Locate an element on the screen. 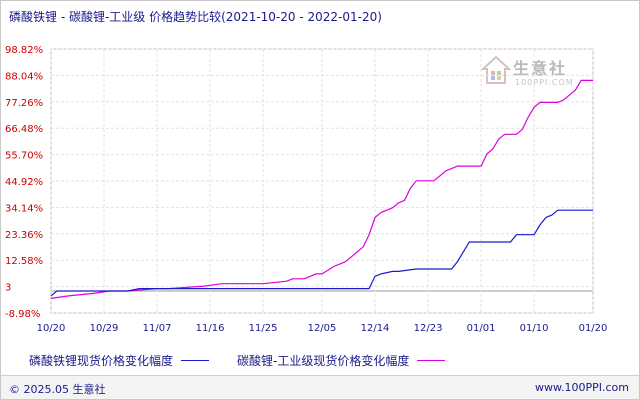 Image resolution: width=640 pixels, height=400 pixels. x-tick-label: 12/14 is located at coordinates (375, 328).